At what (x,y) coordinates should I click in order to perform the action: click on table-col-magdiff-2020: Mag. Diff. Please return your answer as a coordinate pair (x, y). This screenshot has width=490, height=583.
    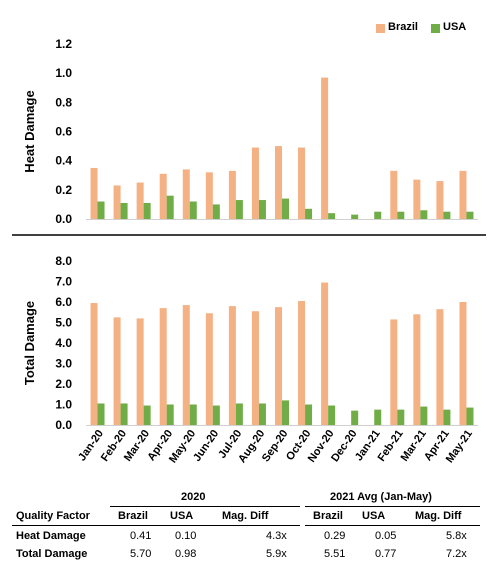
    Looking at the image, I should click on (245, 516).